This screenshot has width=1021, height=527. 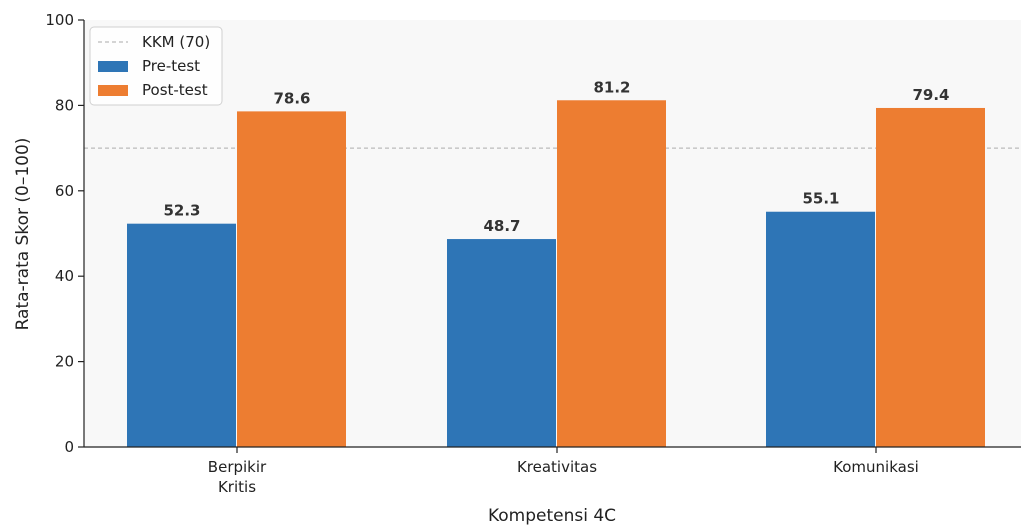 I want to click on y-tick-label: 80, so click(x=64, y=105).